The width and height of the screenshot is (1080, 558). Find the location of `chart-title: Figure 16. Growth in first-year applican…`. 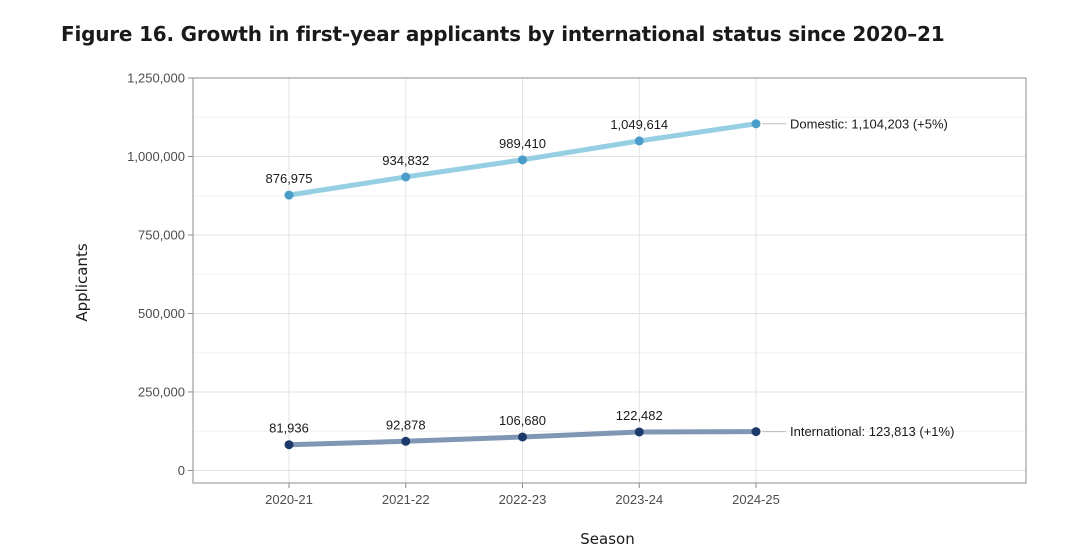

chart-title: Figure 16. Growth in first-year applican… is located at coordinates (503, 34).